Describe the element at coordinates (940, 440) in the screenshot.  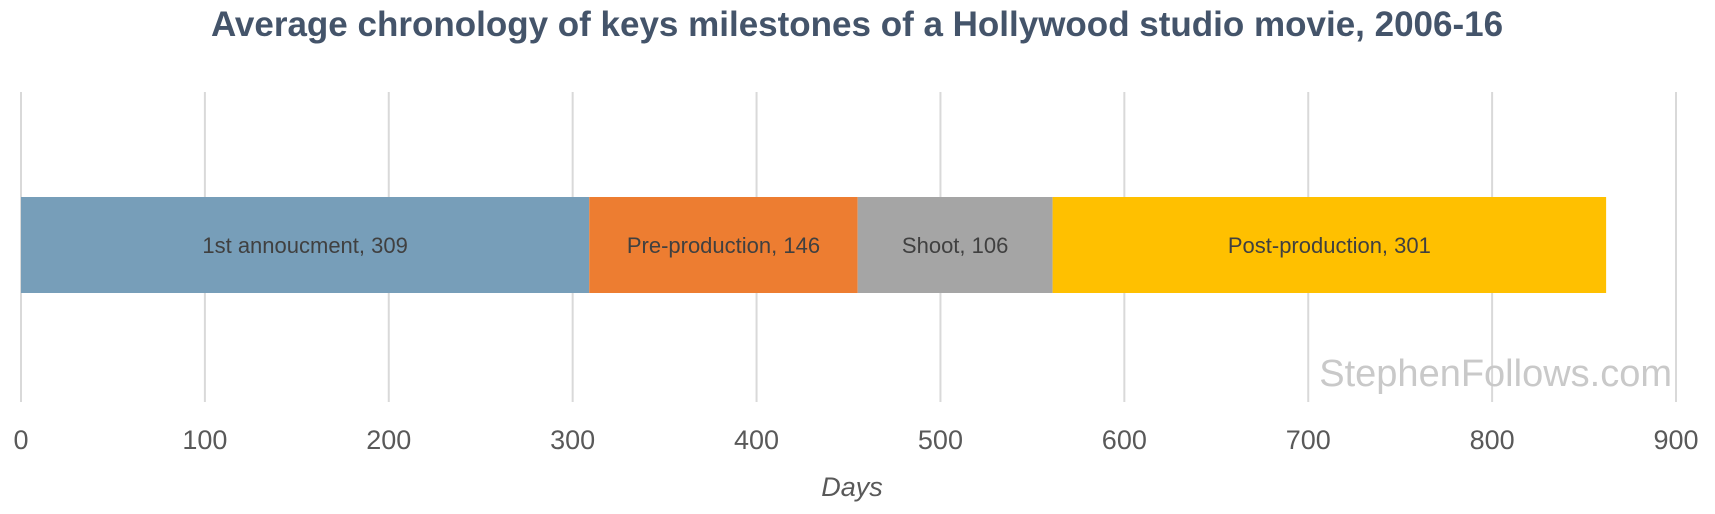
I see `x-tick-label: 500` at that location.